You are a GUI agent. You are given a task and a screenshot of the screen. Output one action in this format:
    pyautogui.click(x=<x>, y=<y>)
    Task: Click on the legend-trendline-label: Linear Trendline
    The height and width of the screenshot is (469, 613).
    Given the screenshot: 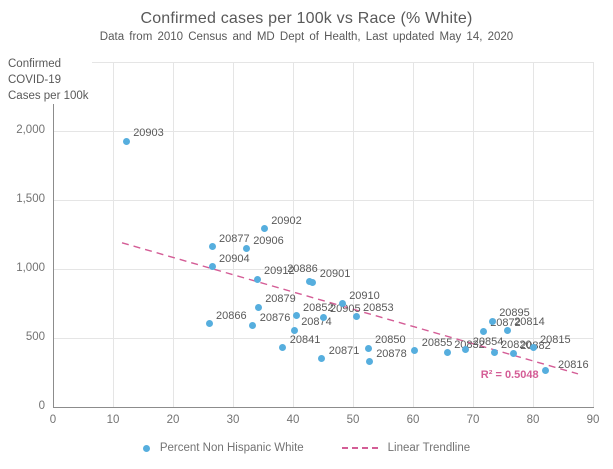 What is the action you would take?
    pyautogui.click(x=429, y=448)
    